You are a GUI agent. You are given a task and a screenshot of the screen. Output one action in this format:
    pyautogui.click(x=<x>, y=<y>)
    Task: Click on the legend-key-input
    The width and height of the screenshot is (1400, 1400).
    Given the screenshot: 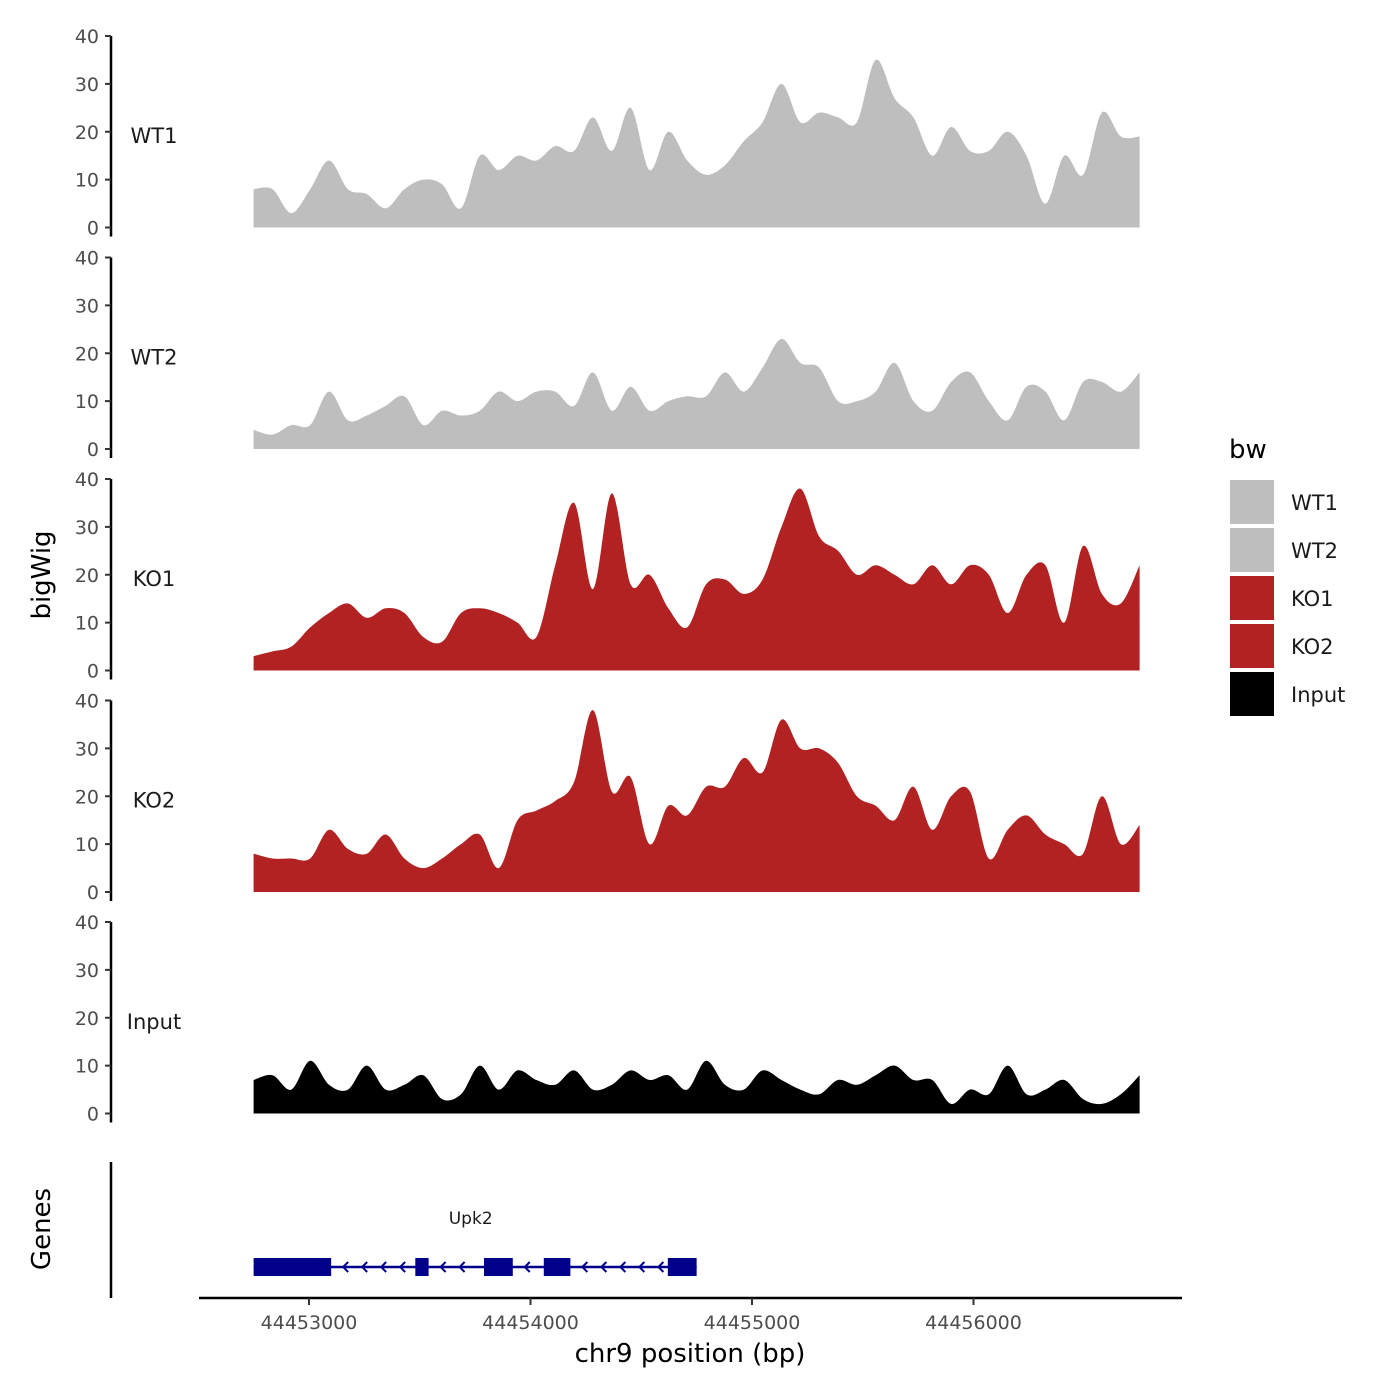 What is the action you would take?
    pyautogui.click(x=1252, y=694)
    